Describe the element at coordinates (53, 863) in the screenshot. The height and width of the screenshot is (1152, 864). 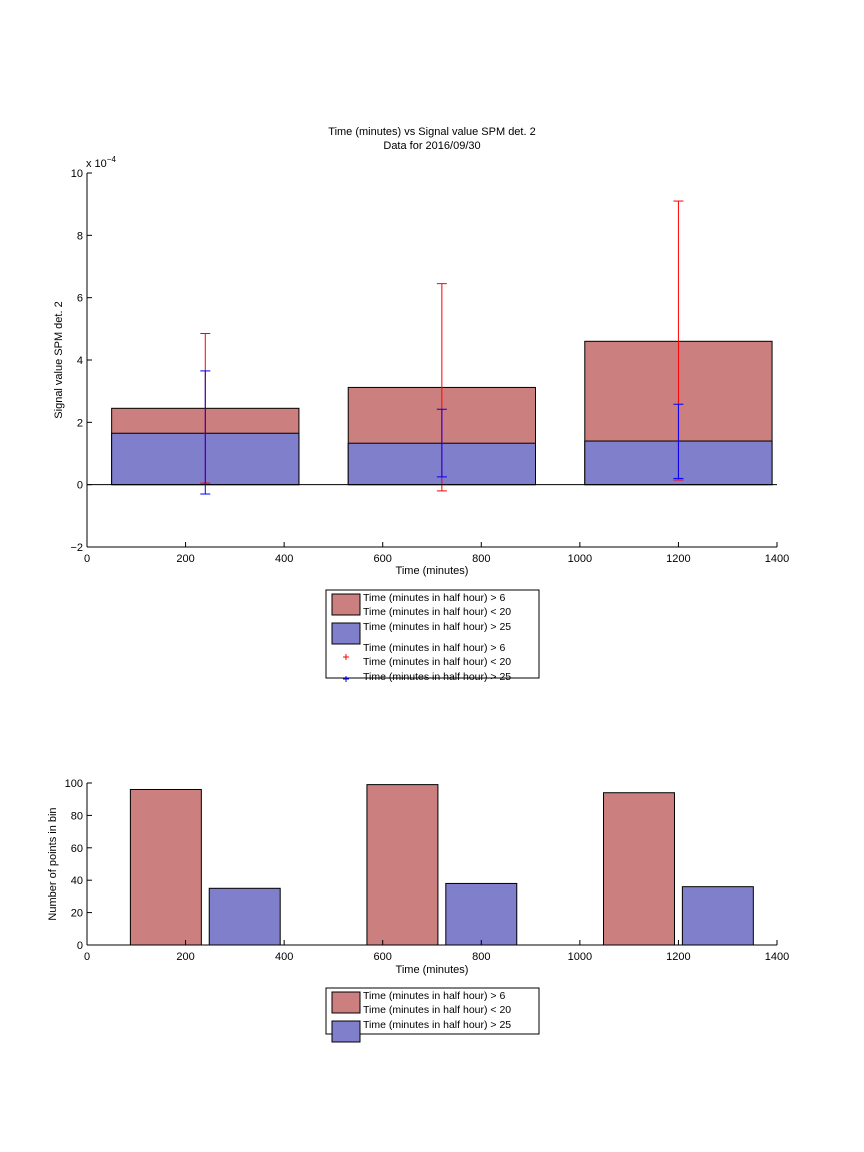
I see `y-axis-label: Number of points in bin` at that location.